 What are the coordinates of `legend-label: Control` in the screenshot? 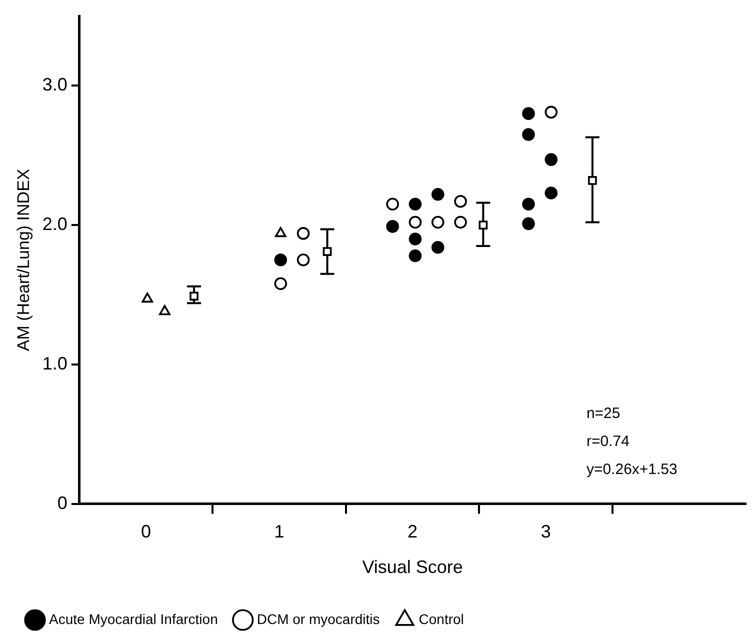 It's located at (441, 618).